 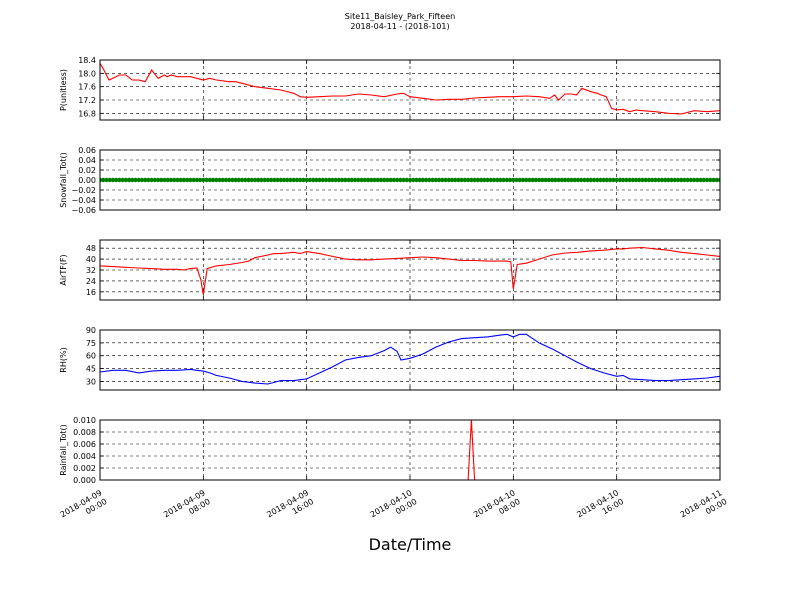 What do you see at coordinates (87, 100) in the screenshot?
I see `y-tick-label: 17.2` at bounding box center [87, 100].